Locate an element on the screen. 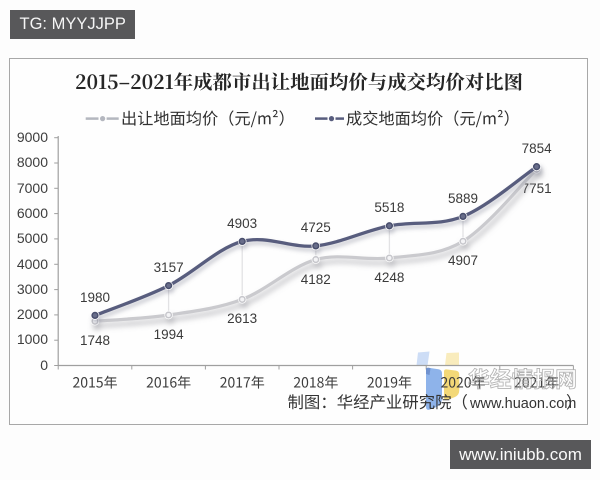 This screenshot has height=480, width=600. svg-text: www.huaon.com is located at coordinates (522, 404).